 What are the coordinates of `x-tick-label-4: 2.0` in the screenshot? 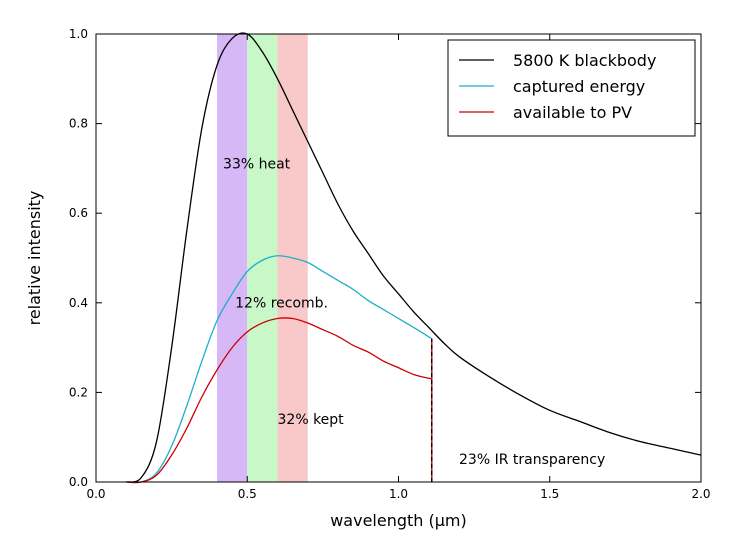 It's located at (700, 494).